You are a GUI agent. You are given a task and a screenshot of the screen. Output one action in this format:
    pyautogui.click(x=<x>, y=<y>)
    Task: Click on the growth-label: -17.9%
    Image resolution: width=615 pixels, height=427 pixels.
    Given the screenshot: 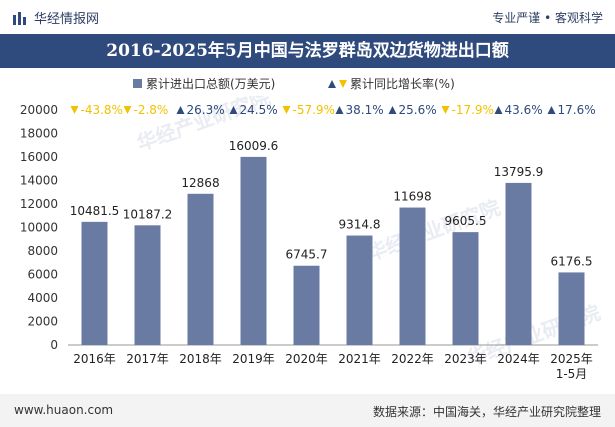 What is the action you would take?
    pyautogui.click(x=473, y=110)
    